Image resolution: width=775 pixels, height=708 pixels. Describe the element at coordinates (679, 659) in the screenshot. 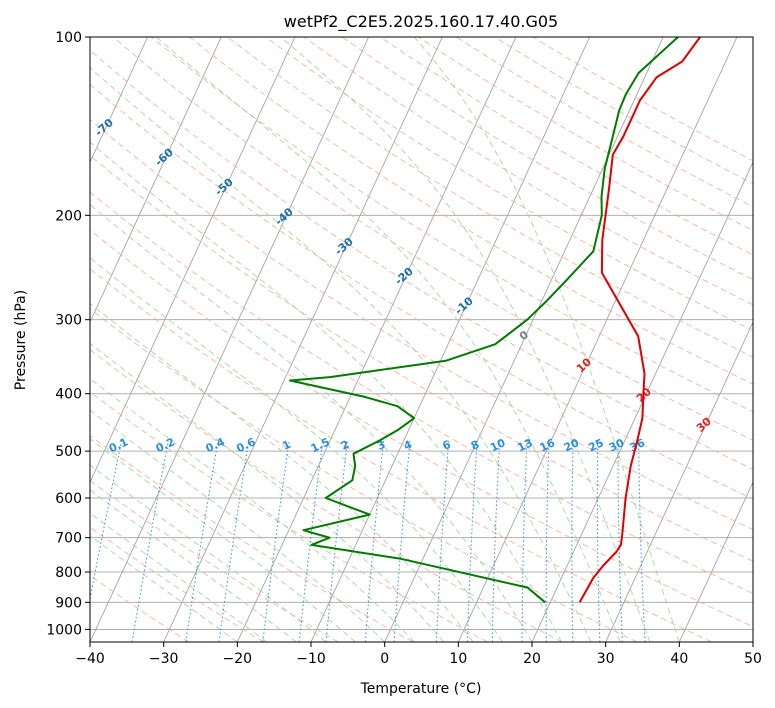

I see `x-tick-label: 40` at that location.